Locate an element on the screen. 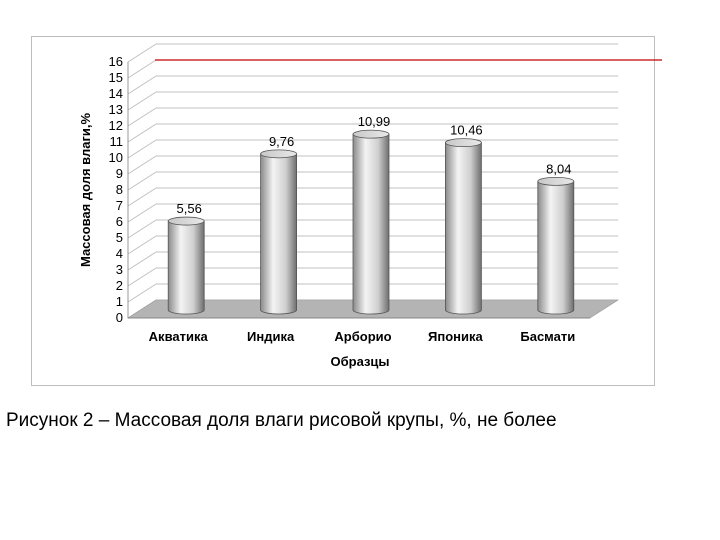 The height and width of the screenshot is (540, 720). y-tick-label: 8 is located at coordinates (119, 189).